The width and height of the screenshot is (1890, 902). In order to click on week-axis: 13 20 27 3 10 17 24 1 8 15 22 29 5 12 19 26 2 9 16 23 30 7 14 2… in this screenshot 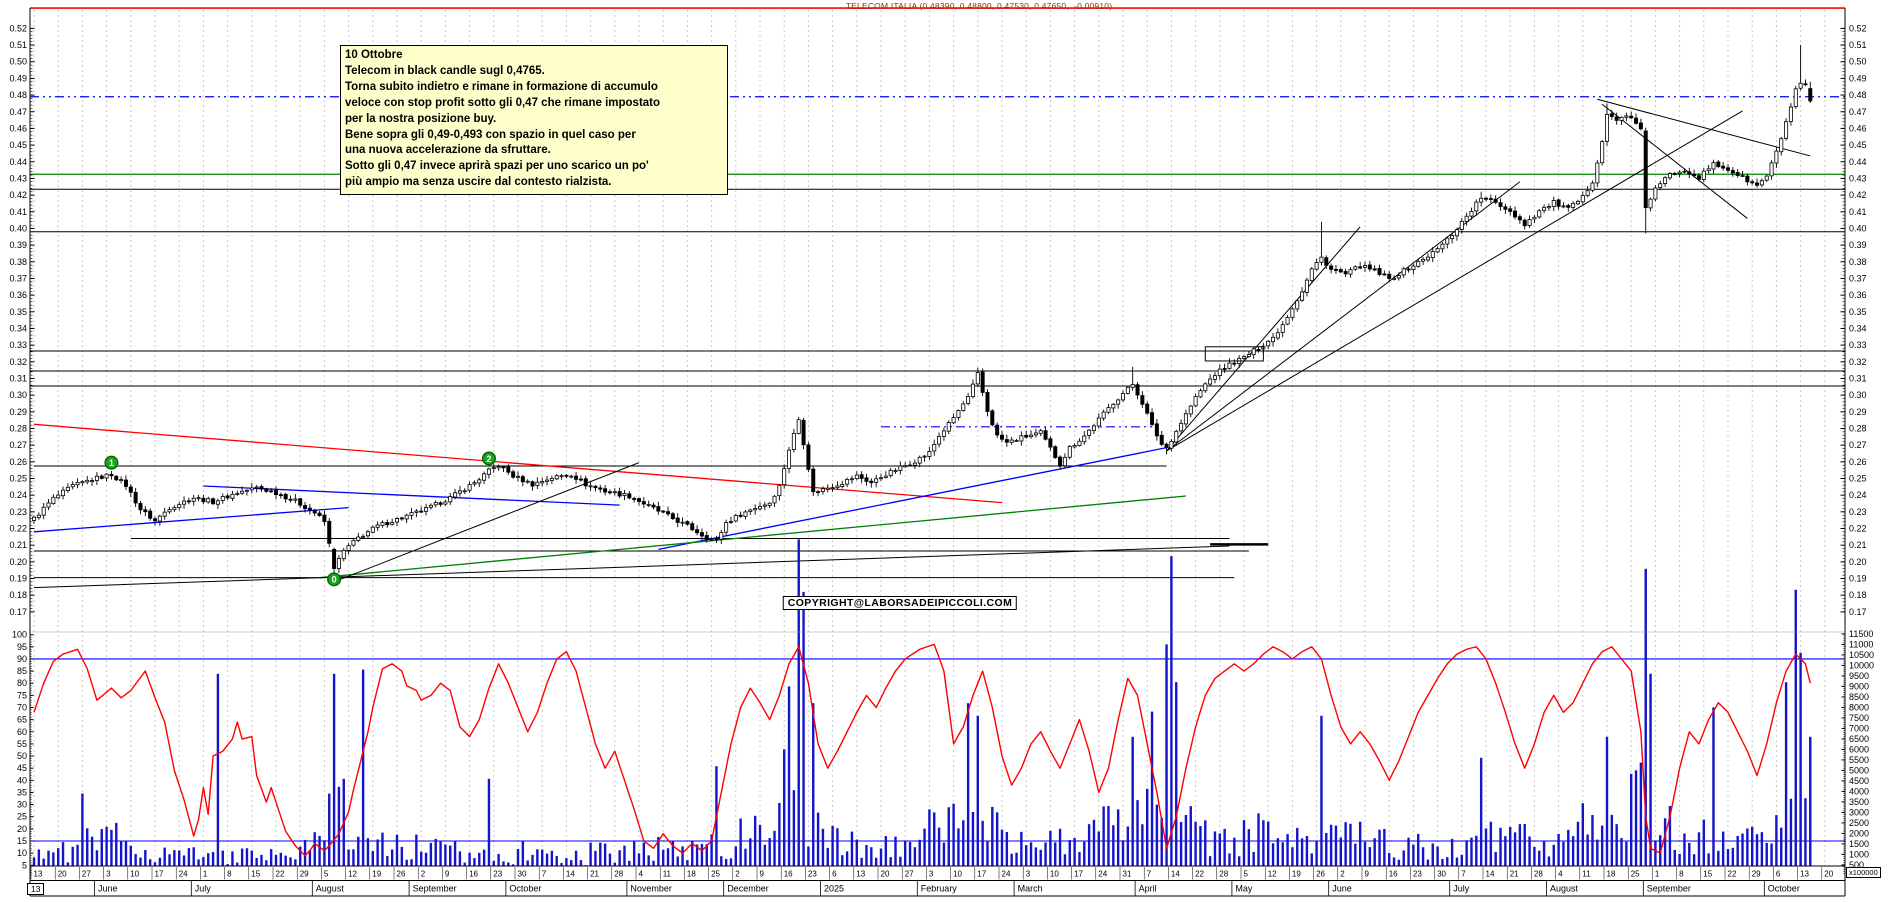, I will do `click(932, 873)`.